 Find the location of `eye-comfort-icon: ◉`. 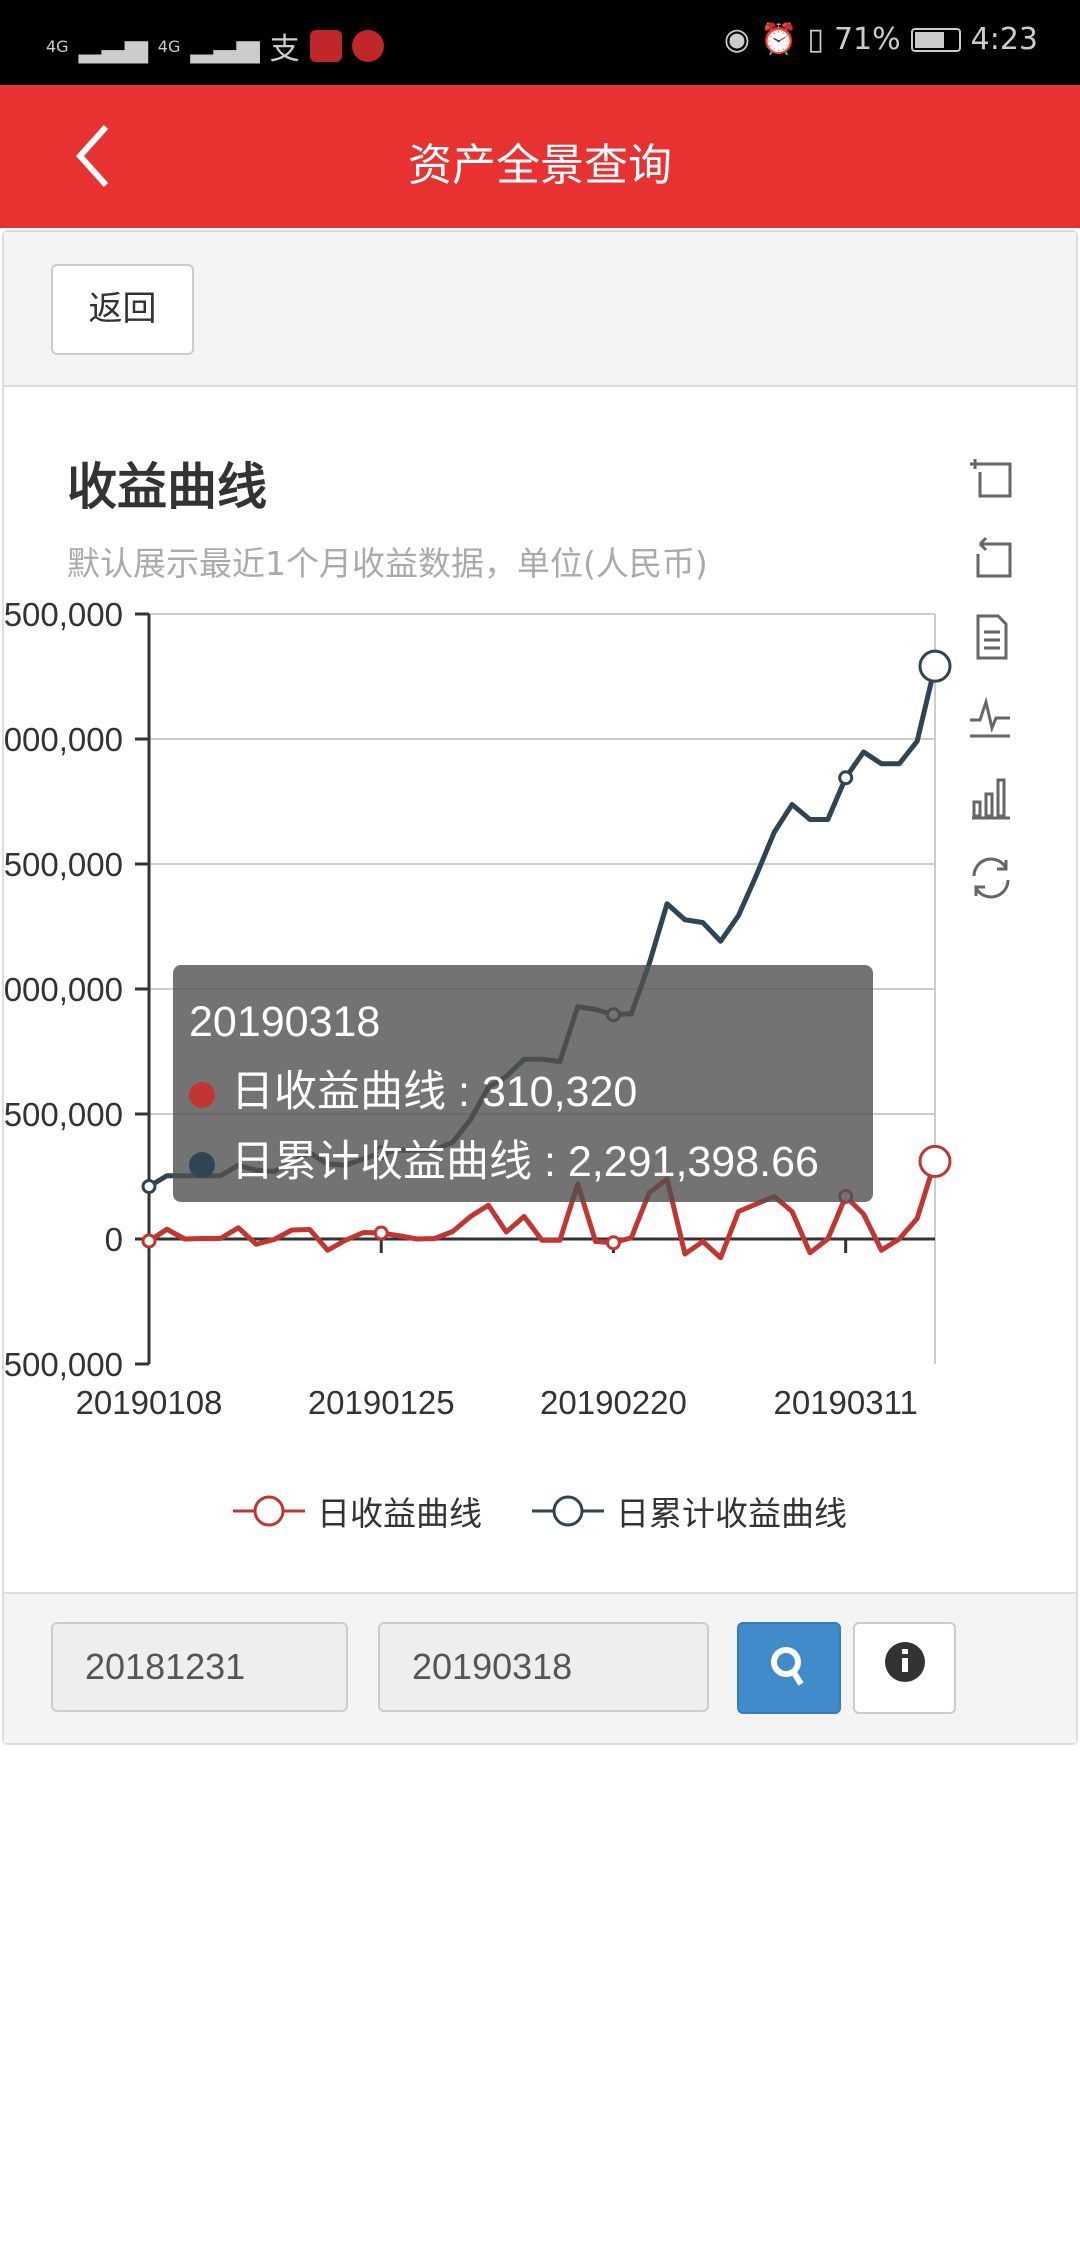

eye-comfort-icon: ◉ is located at coordinates (737, 39).